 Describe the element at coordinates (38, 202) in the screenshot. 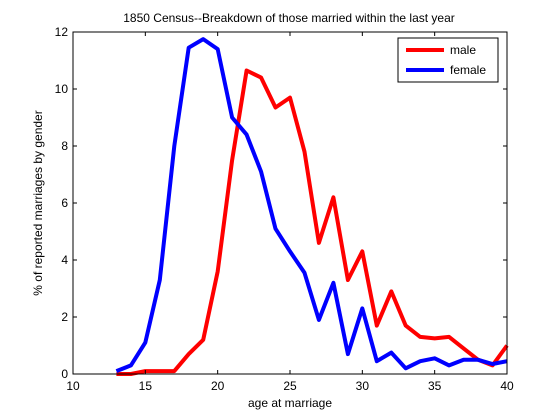

I see `y-axis-label: % of reported marriages by gender` at that location.